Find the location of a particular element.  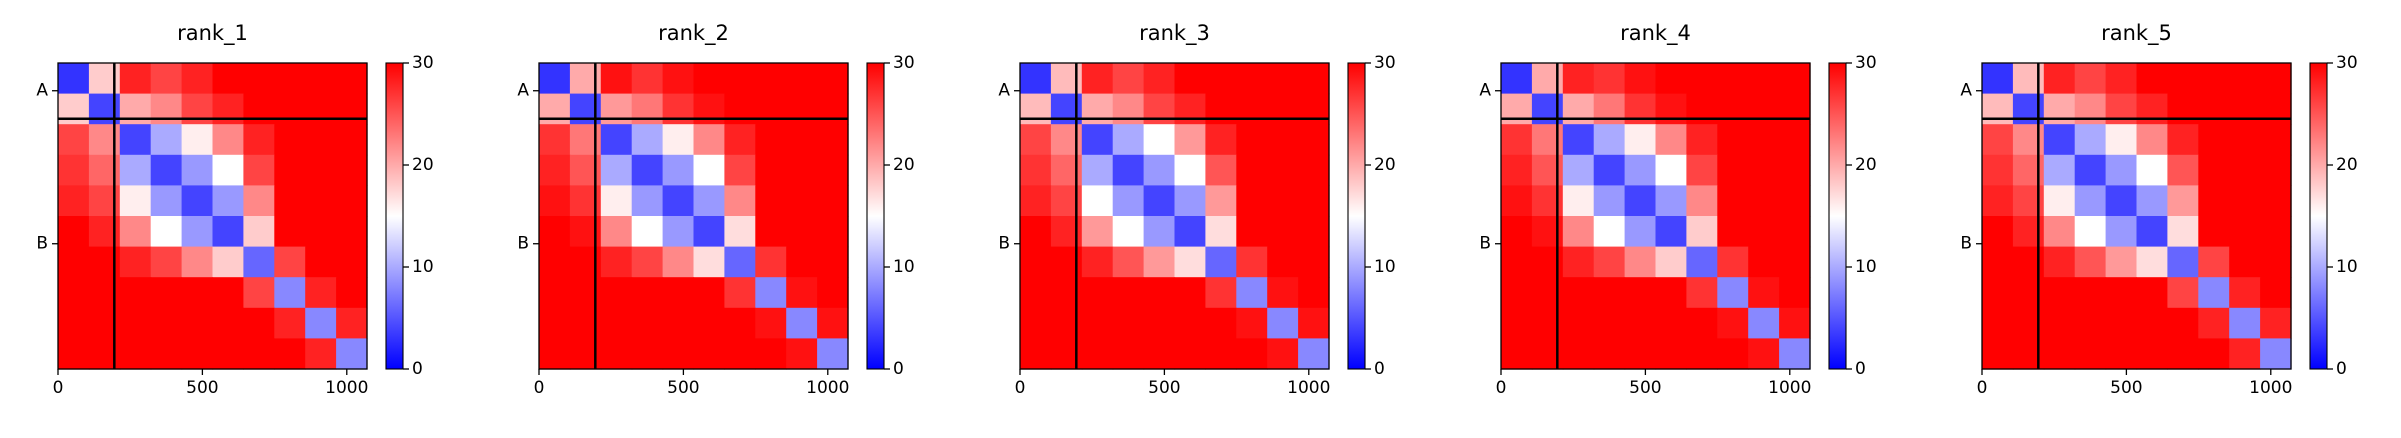

colorbar-tick-label: 20 is located at coordinates (1385, 165).